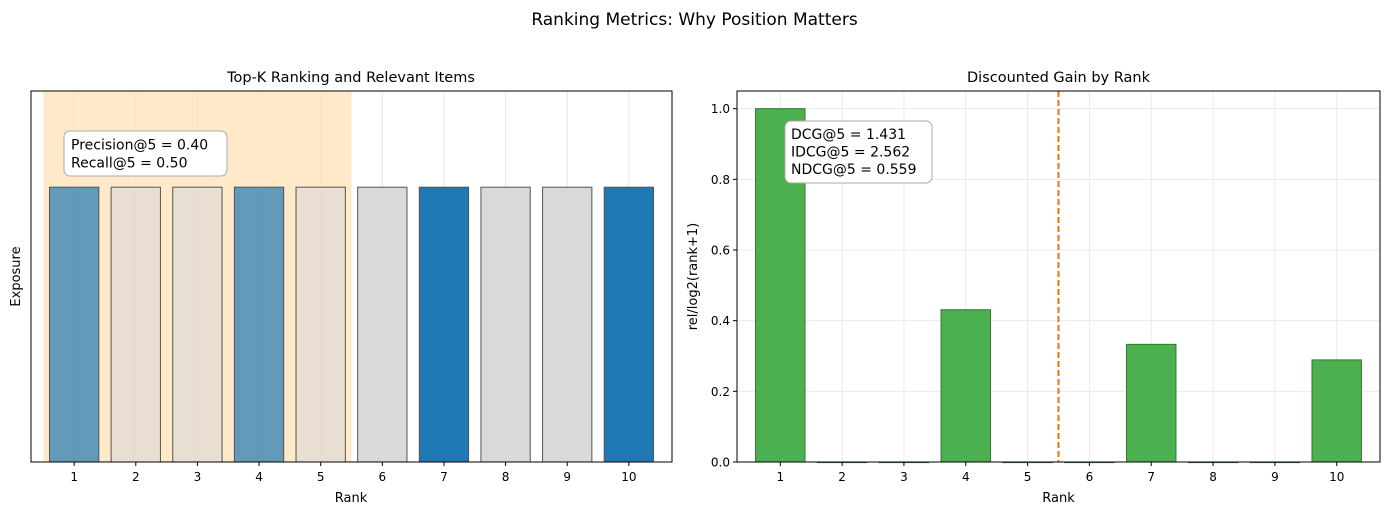 The image size is (1389, 515). Describe the element at coordinates (353, 473) in the screenshot. I see `ranking-x-ticks: 1 2 3 4 5 6 7 8 9 10` at that location.